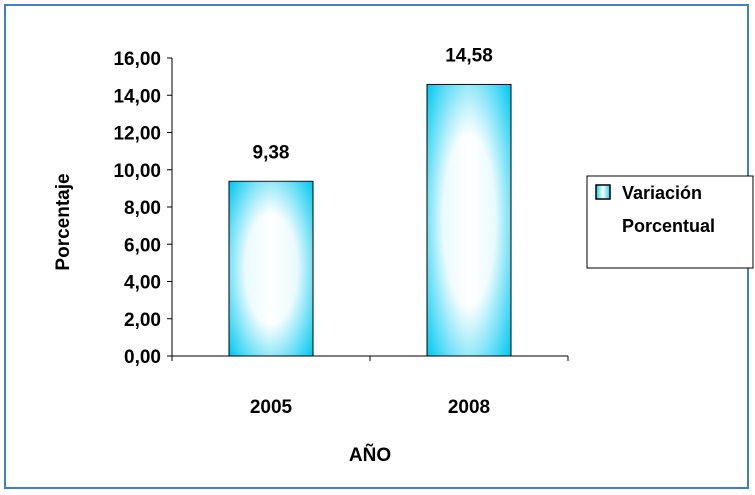 The image size is (755, 495). I want to click on y-tick-label: 2,00, so click(142, 320).